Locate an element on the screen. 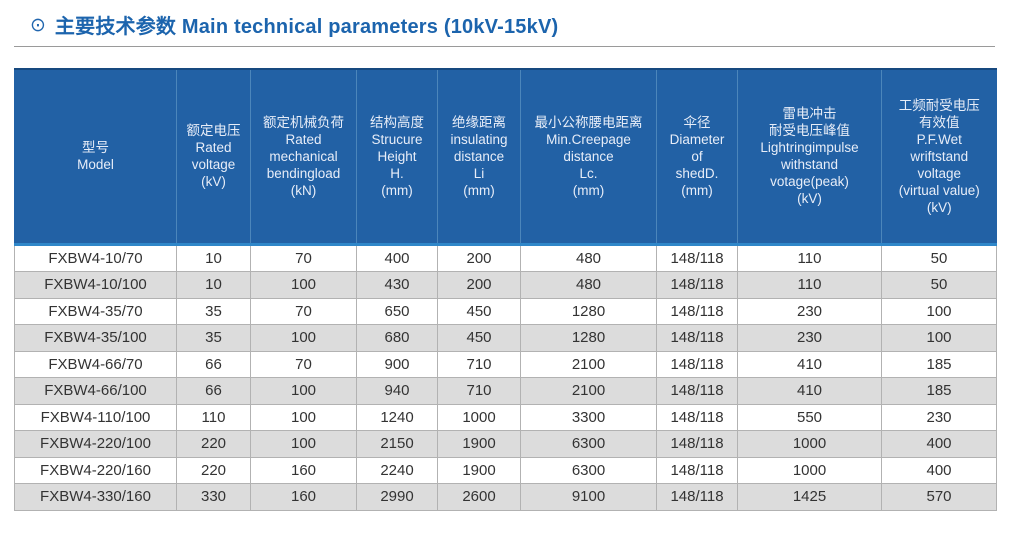 This screenshot has height=537, width=1009. header-line: of is located at coordinates (697, 156).